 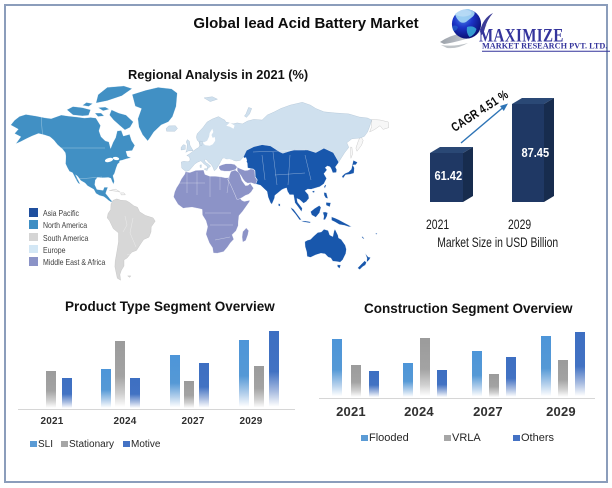 I want to click on svg-text: MARKET RESEARCH PVT. LTD., so click(x=544, y=45).